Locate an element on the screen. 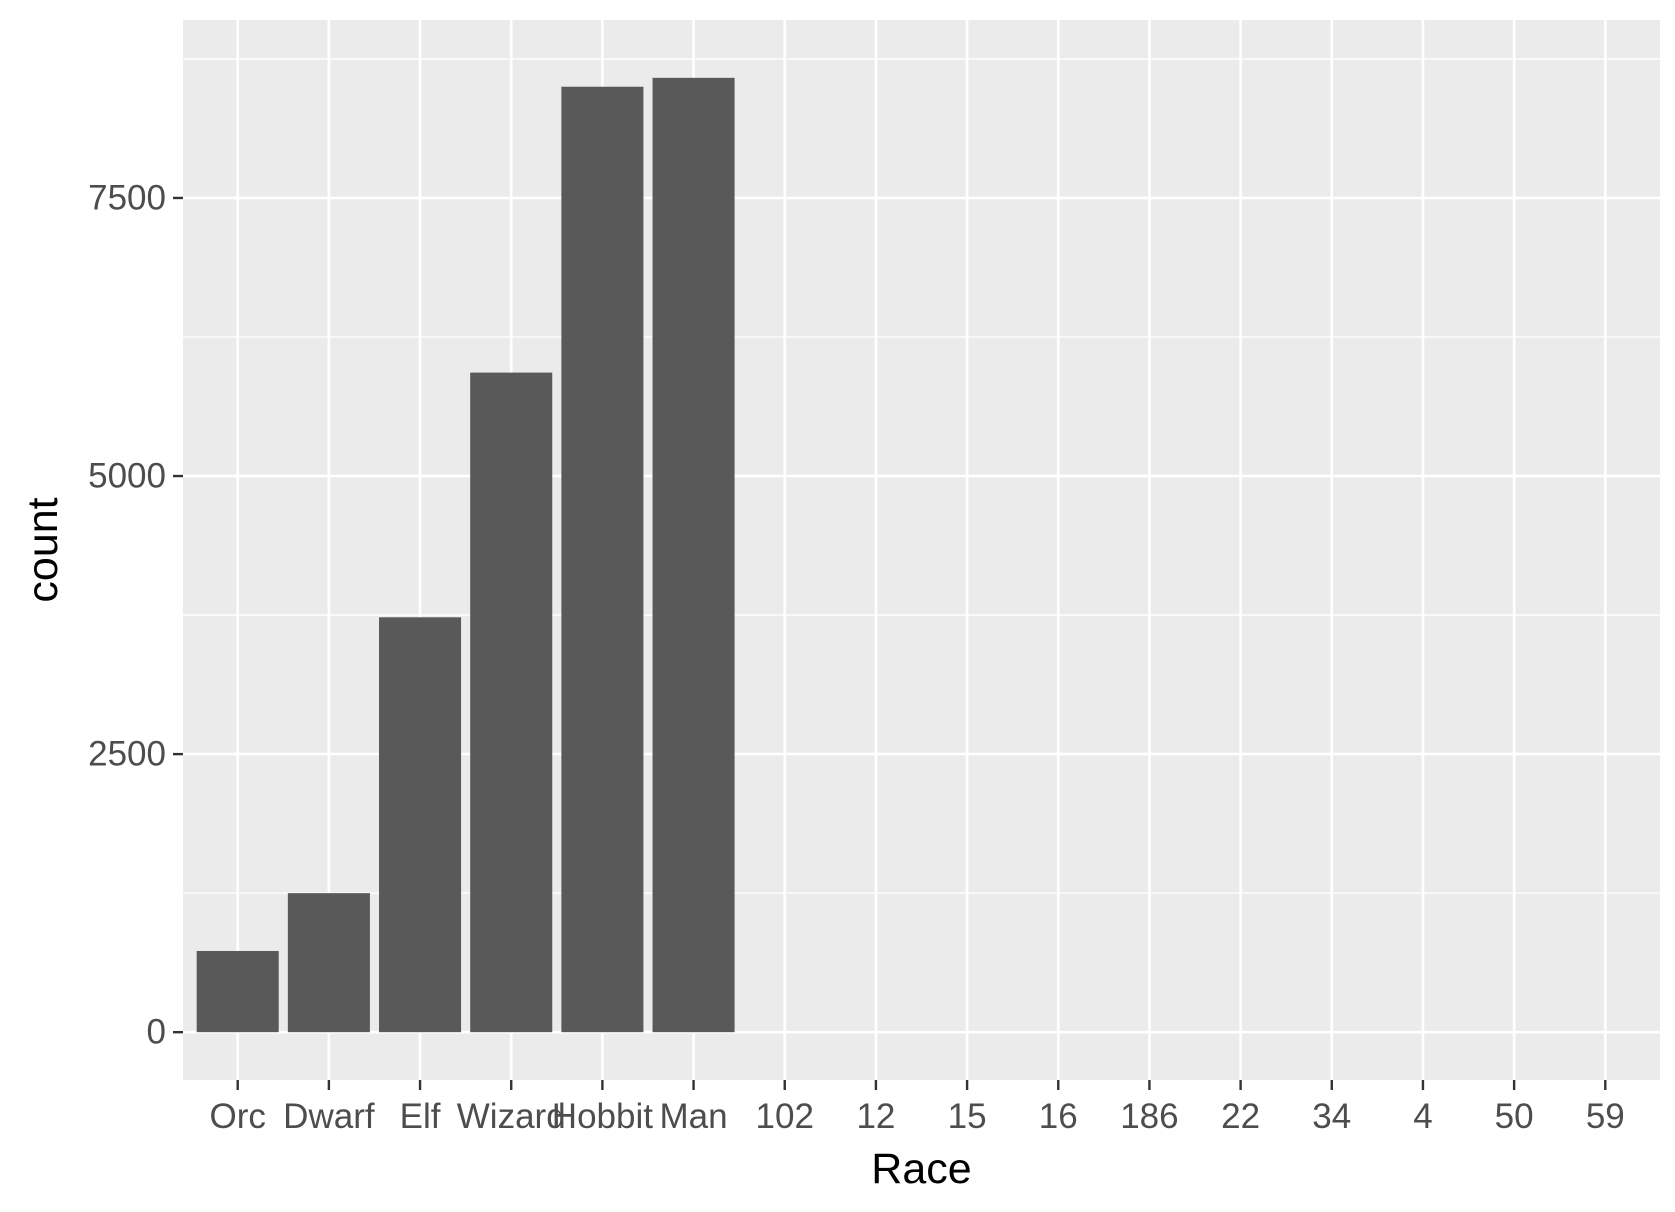 This screenshot has width=1675, height=1212. bar-orc is located at coordinates (237, 991).